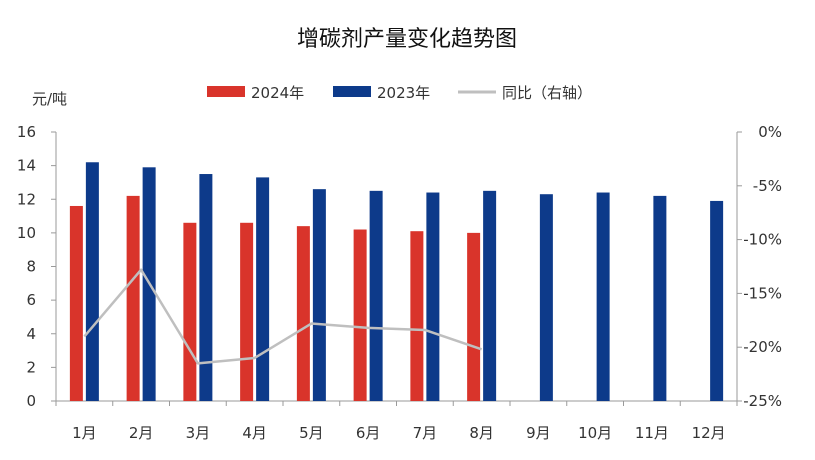  I want to click on x-axis-tick-label: 10月, so click(595, 433).